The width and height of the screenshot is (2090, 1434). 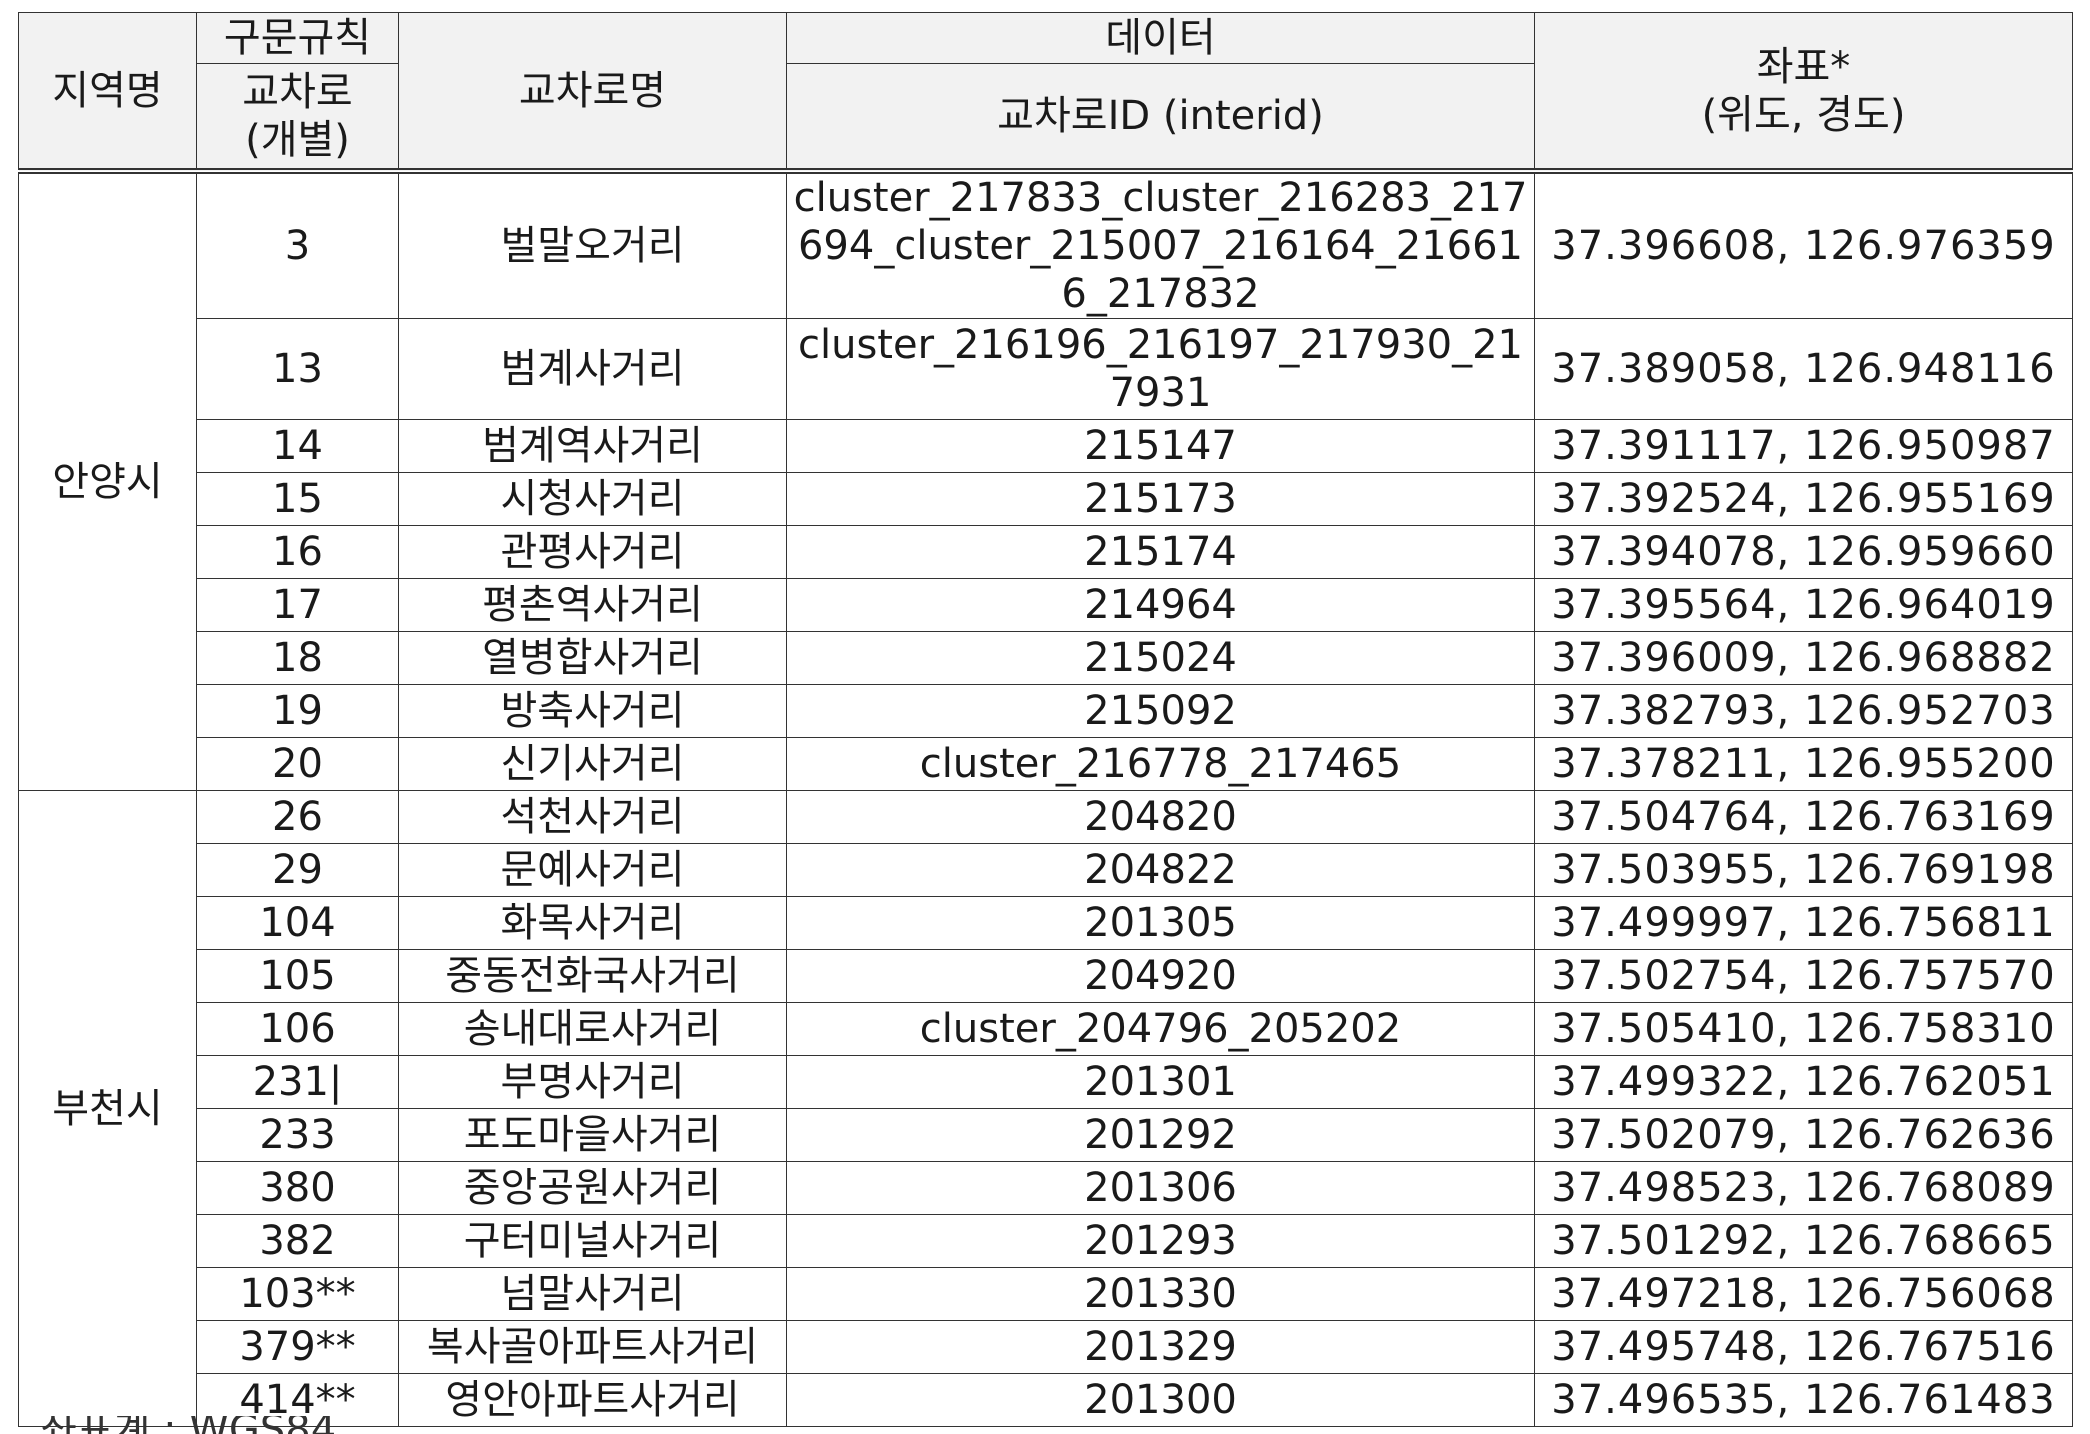 What do you see at coordinates (592, 446) in the screenshot?
I see `intersection-name-cell: 범계역사거리` at bounding box center [592, 446].